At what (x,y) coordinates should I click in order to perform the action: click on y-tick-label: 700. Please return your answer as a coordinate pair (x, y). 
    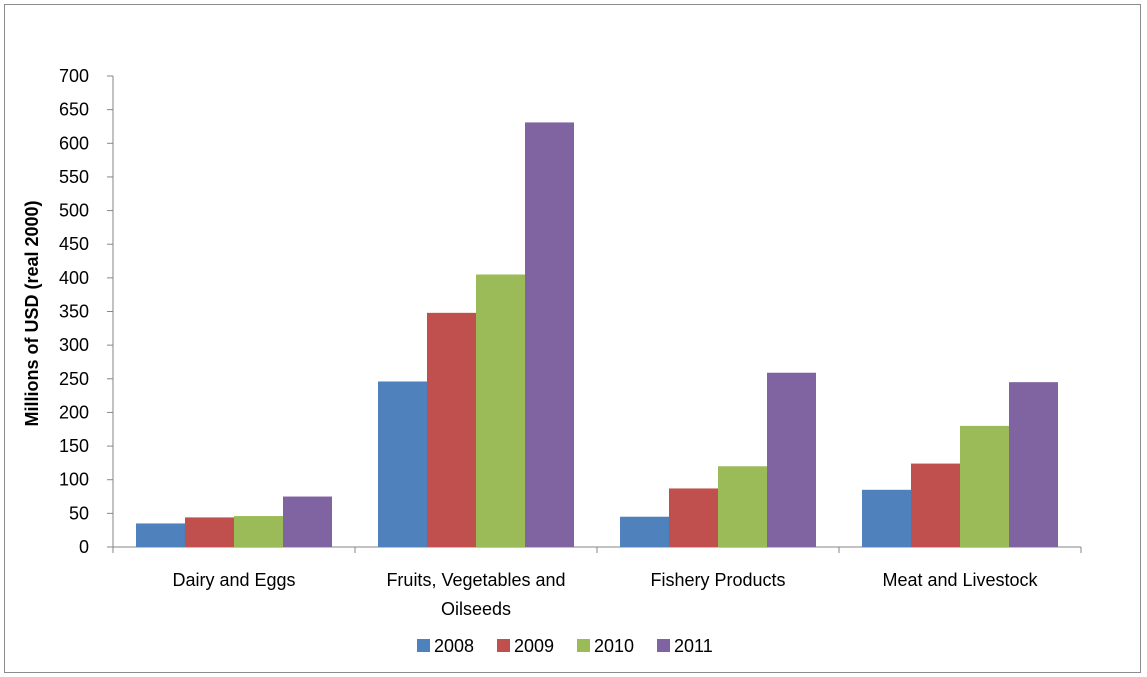
    Looking at the image, I should click on (74, 76).